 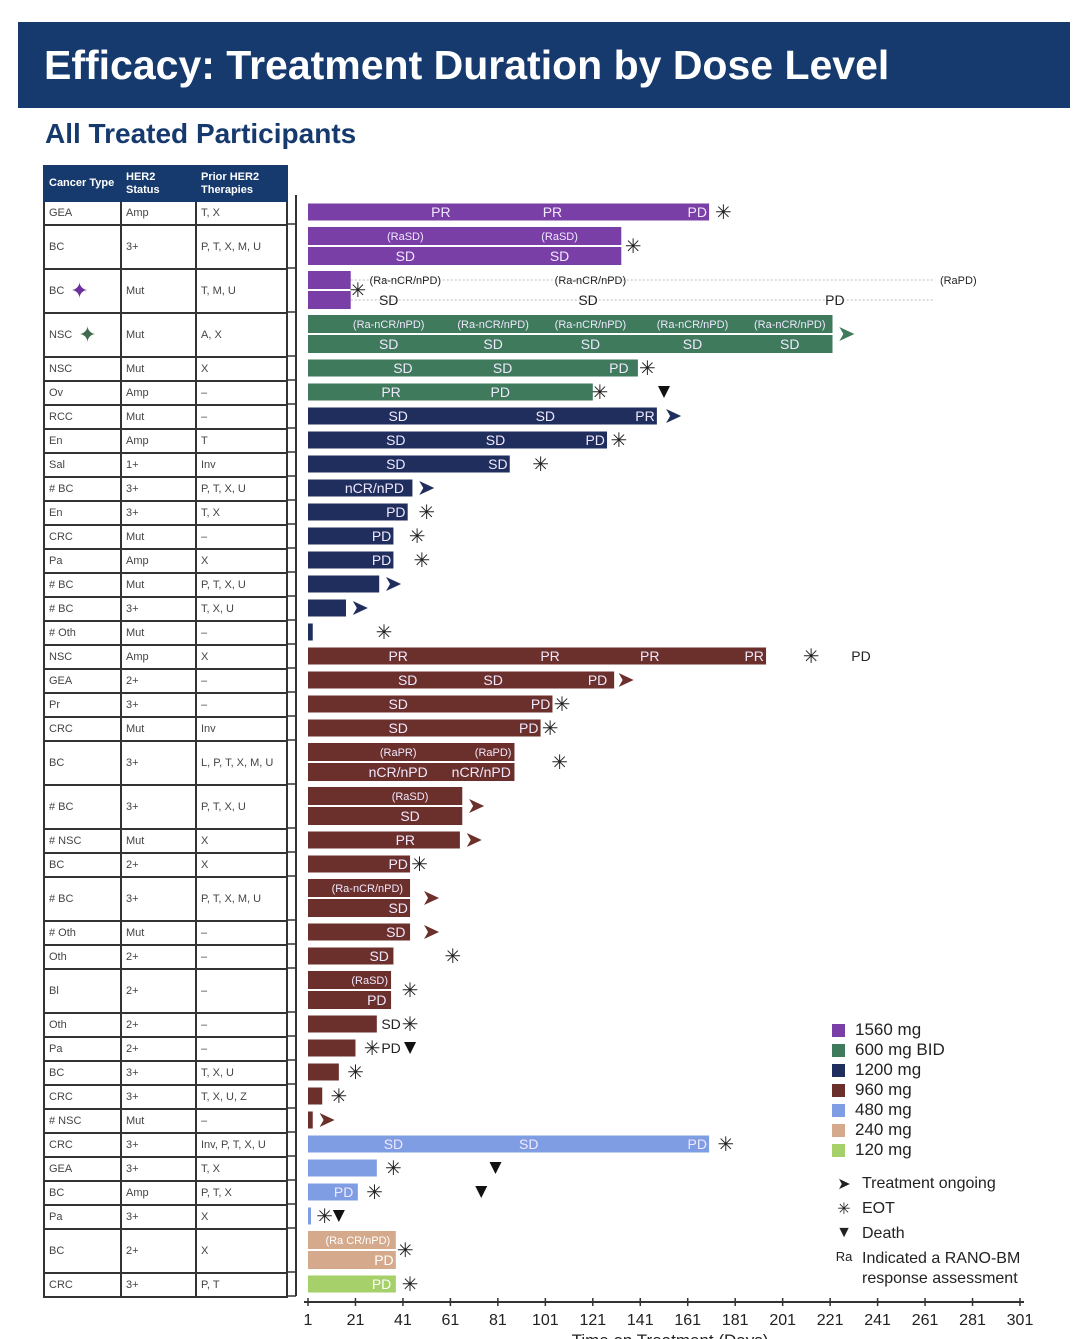 I want to click on cell-cancer: En, so click(x=82, y=513).